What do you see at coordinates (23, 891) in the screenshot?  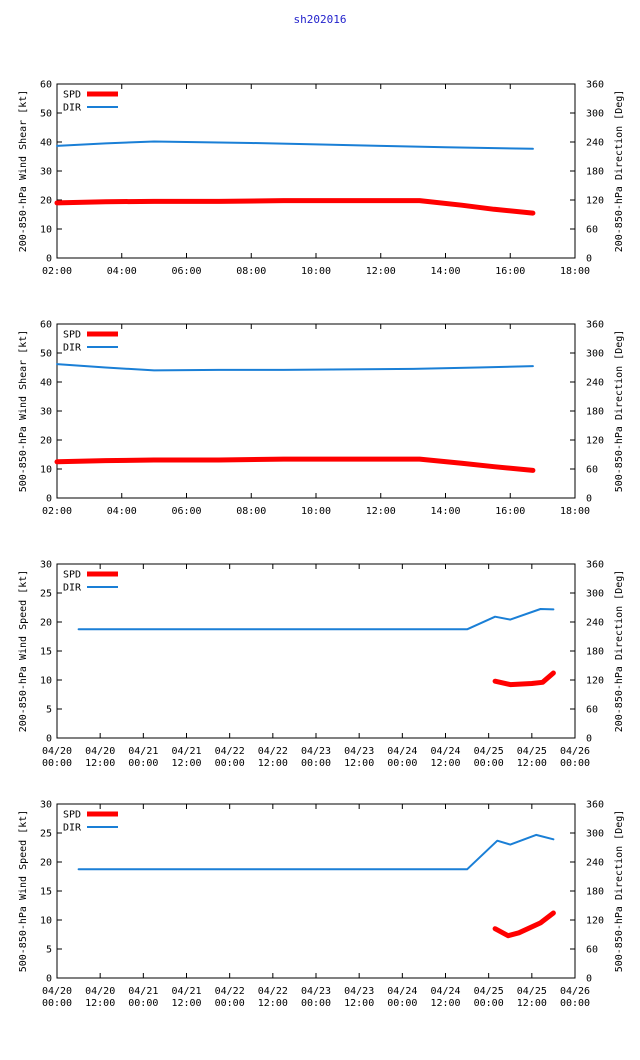 I see `y-axis-label-left: 500-850-hPa Wind Speed [kt]` at bounding box center [23, 891].